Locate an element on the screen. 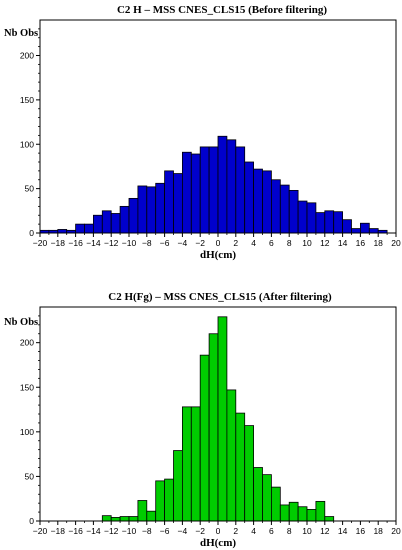 The image size is (402, 550). chart-title: C2 H – MSS CNES_CLS15 (Before filtering) is located at coordinates (222, 10).